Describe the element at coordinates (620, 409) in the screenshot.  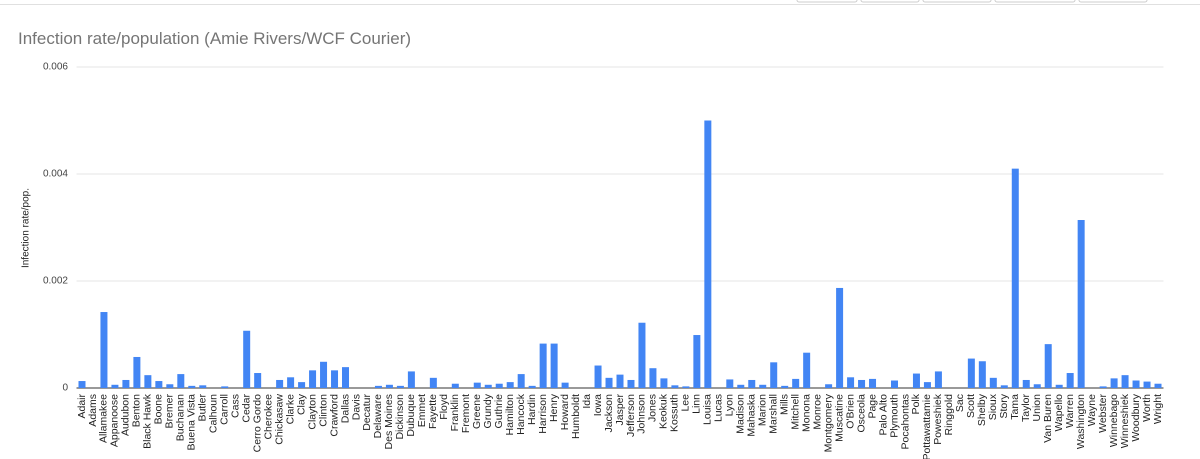
I see `x-tick-label: Jasper` at that location.